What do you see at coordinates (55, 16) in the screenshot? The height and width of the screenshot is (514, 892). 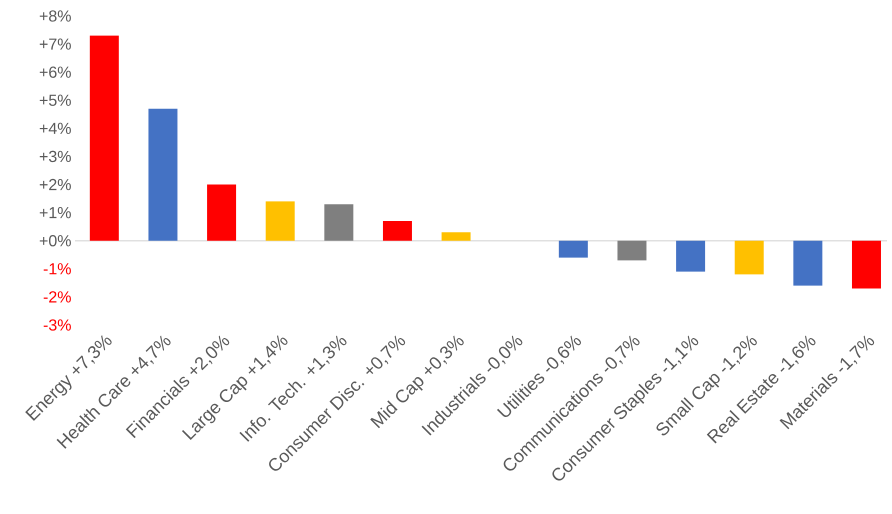 I see `y-tick-label: +8%` at bounding box center [55, 16].